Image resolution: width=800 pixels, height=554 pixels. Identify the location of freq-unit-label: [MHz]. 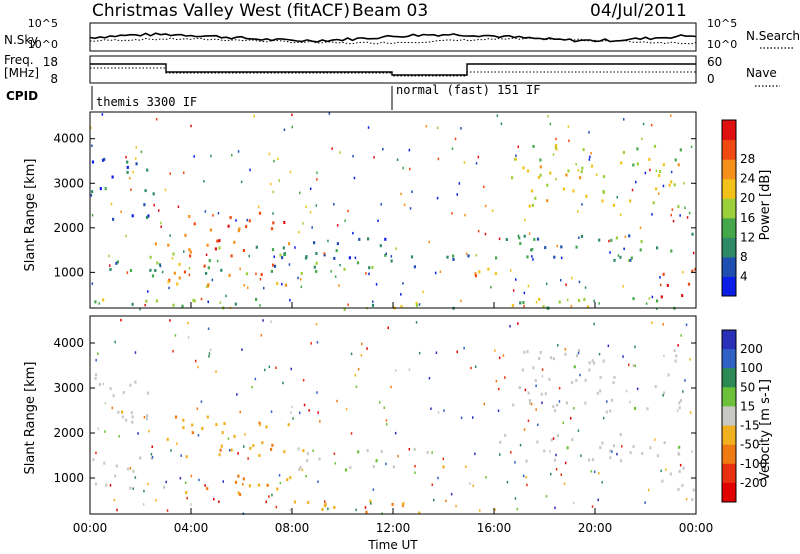
(21, 73).